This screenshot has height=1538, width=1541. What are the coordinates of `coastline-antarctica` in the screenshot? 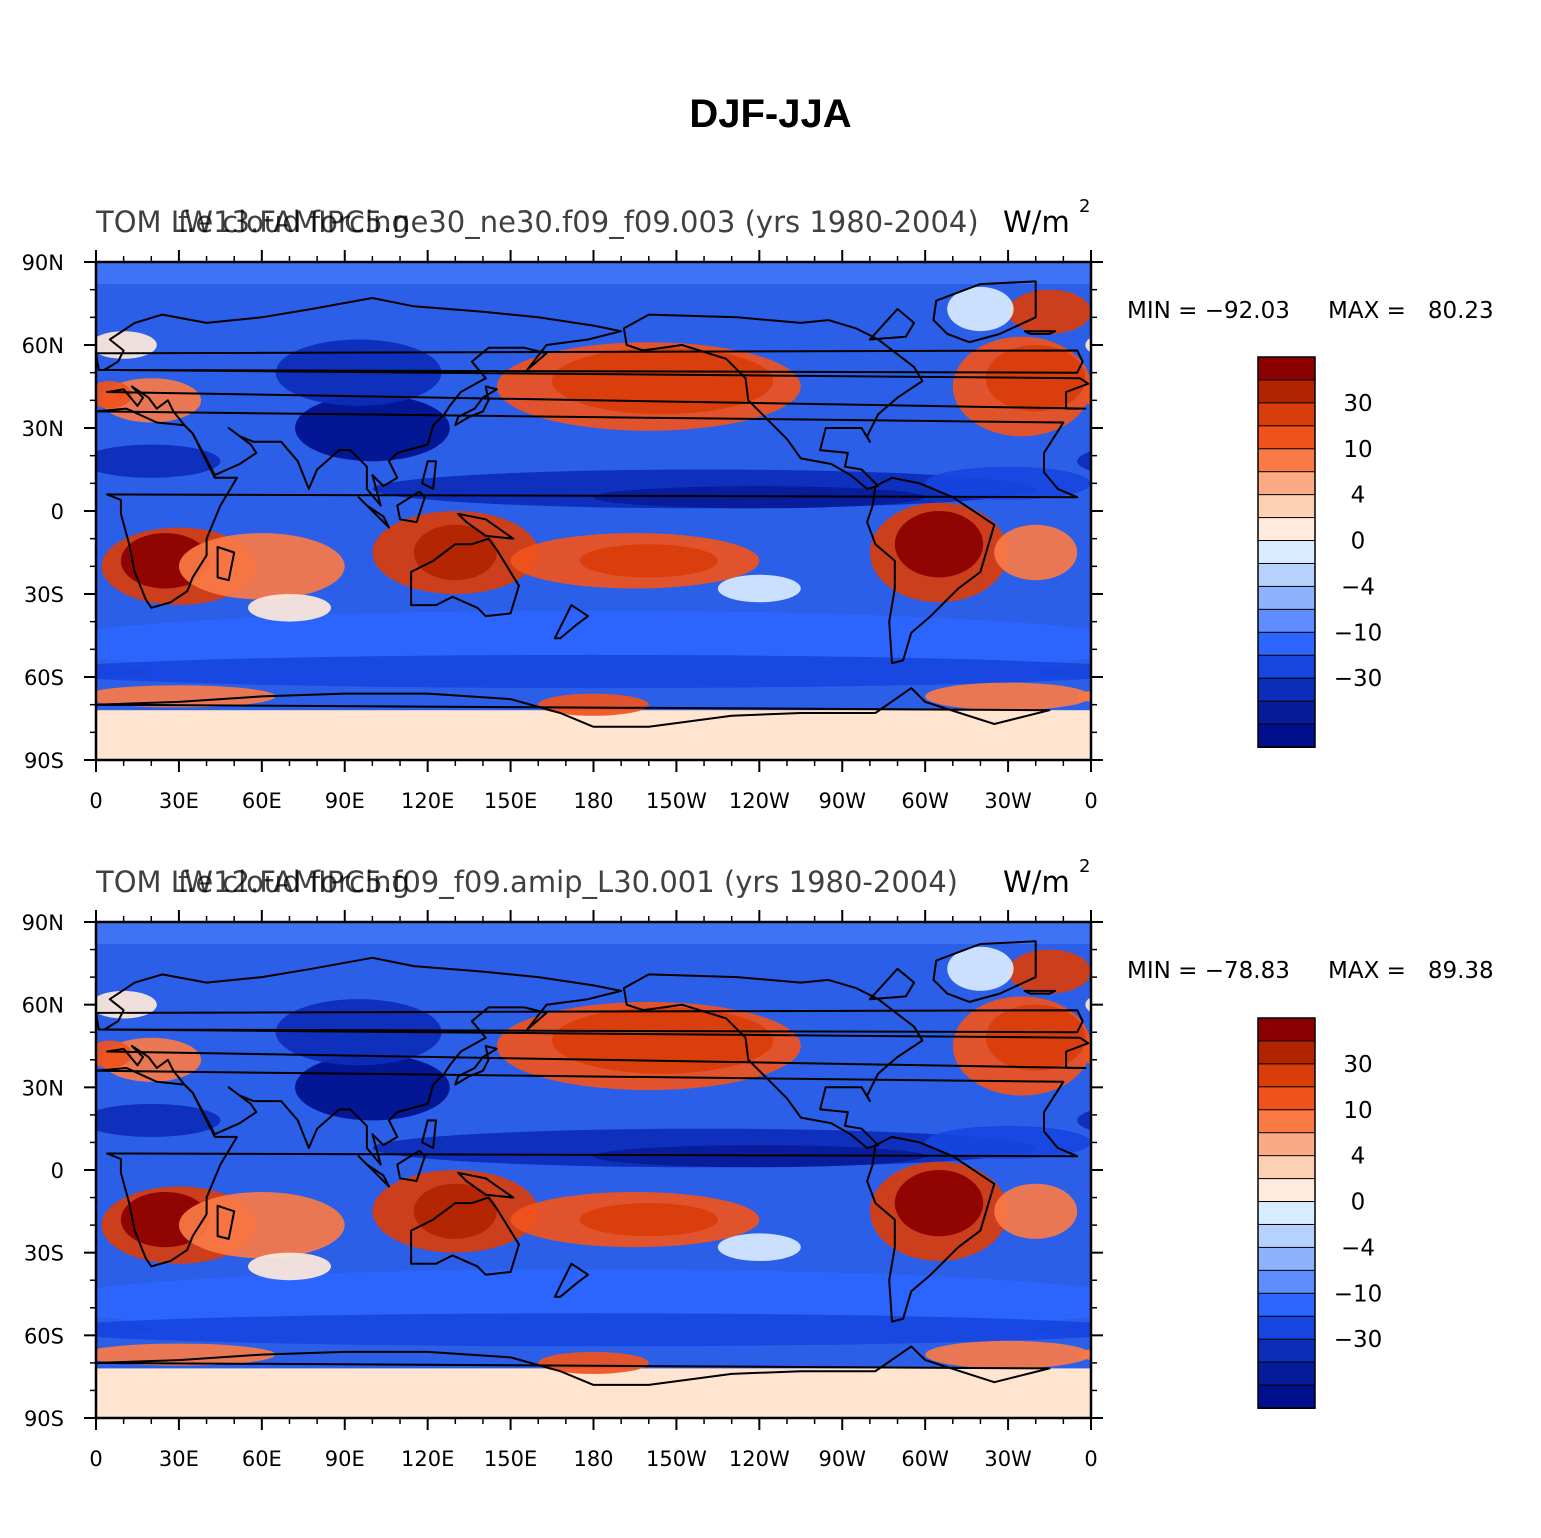 It's located at (573, 1381).